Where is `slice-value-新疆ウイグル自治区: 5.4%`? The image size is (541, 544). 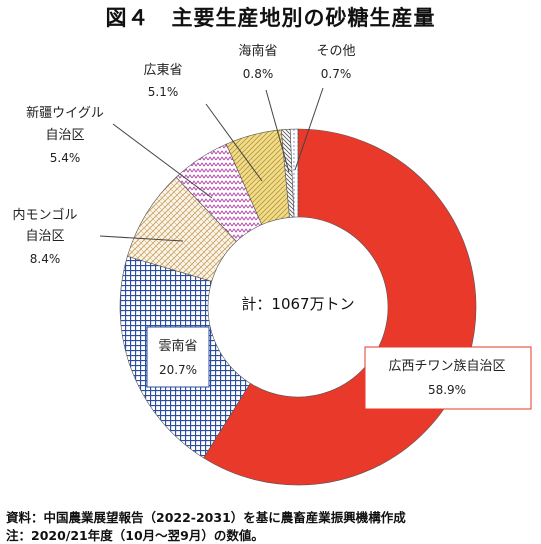 slice-value-新疆ウイグル自治区: 5.4% is located at coordinates (65, 158).